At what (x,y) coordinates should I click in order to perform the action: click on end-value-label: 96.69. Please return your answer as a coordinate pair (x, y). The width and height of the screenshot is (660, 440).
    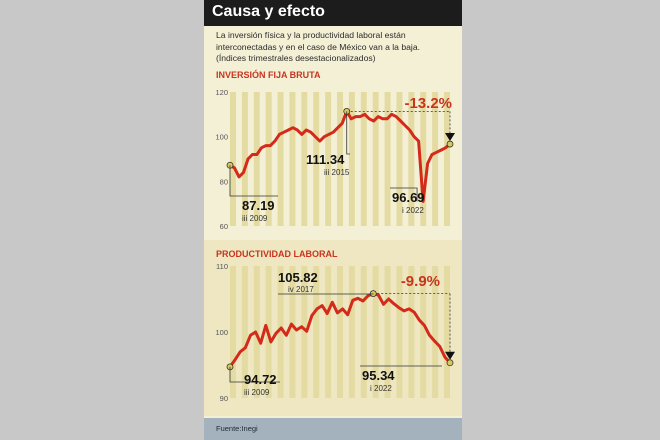
    Looking at the image, I should click on (408, 197).